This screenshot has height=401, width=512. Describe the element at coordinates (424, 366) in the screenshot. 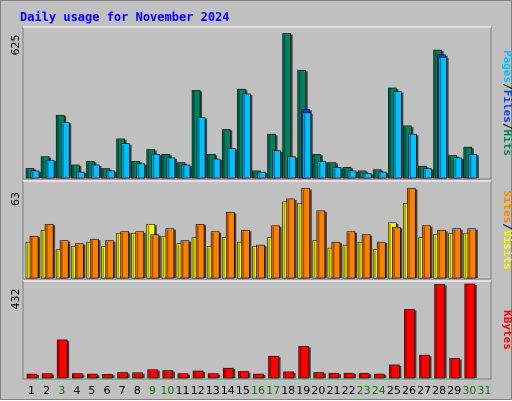

I see `bar-kbytes-day-27-fill` at that location.